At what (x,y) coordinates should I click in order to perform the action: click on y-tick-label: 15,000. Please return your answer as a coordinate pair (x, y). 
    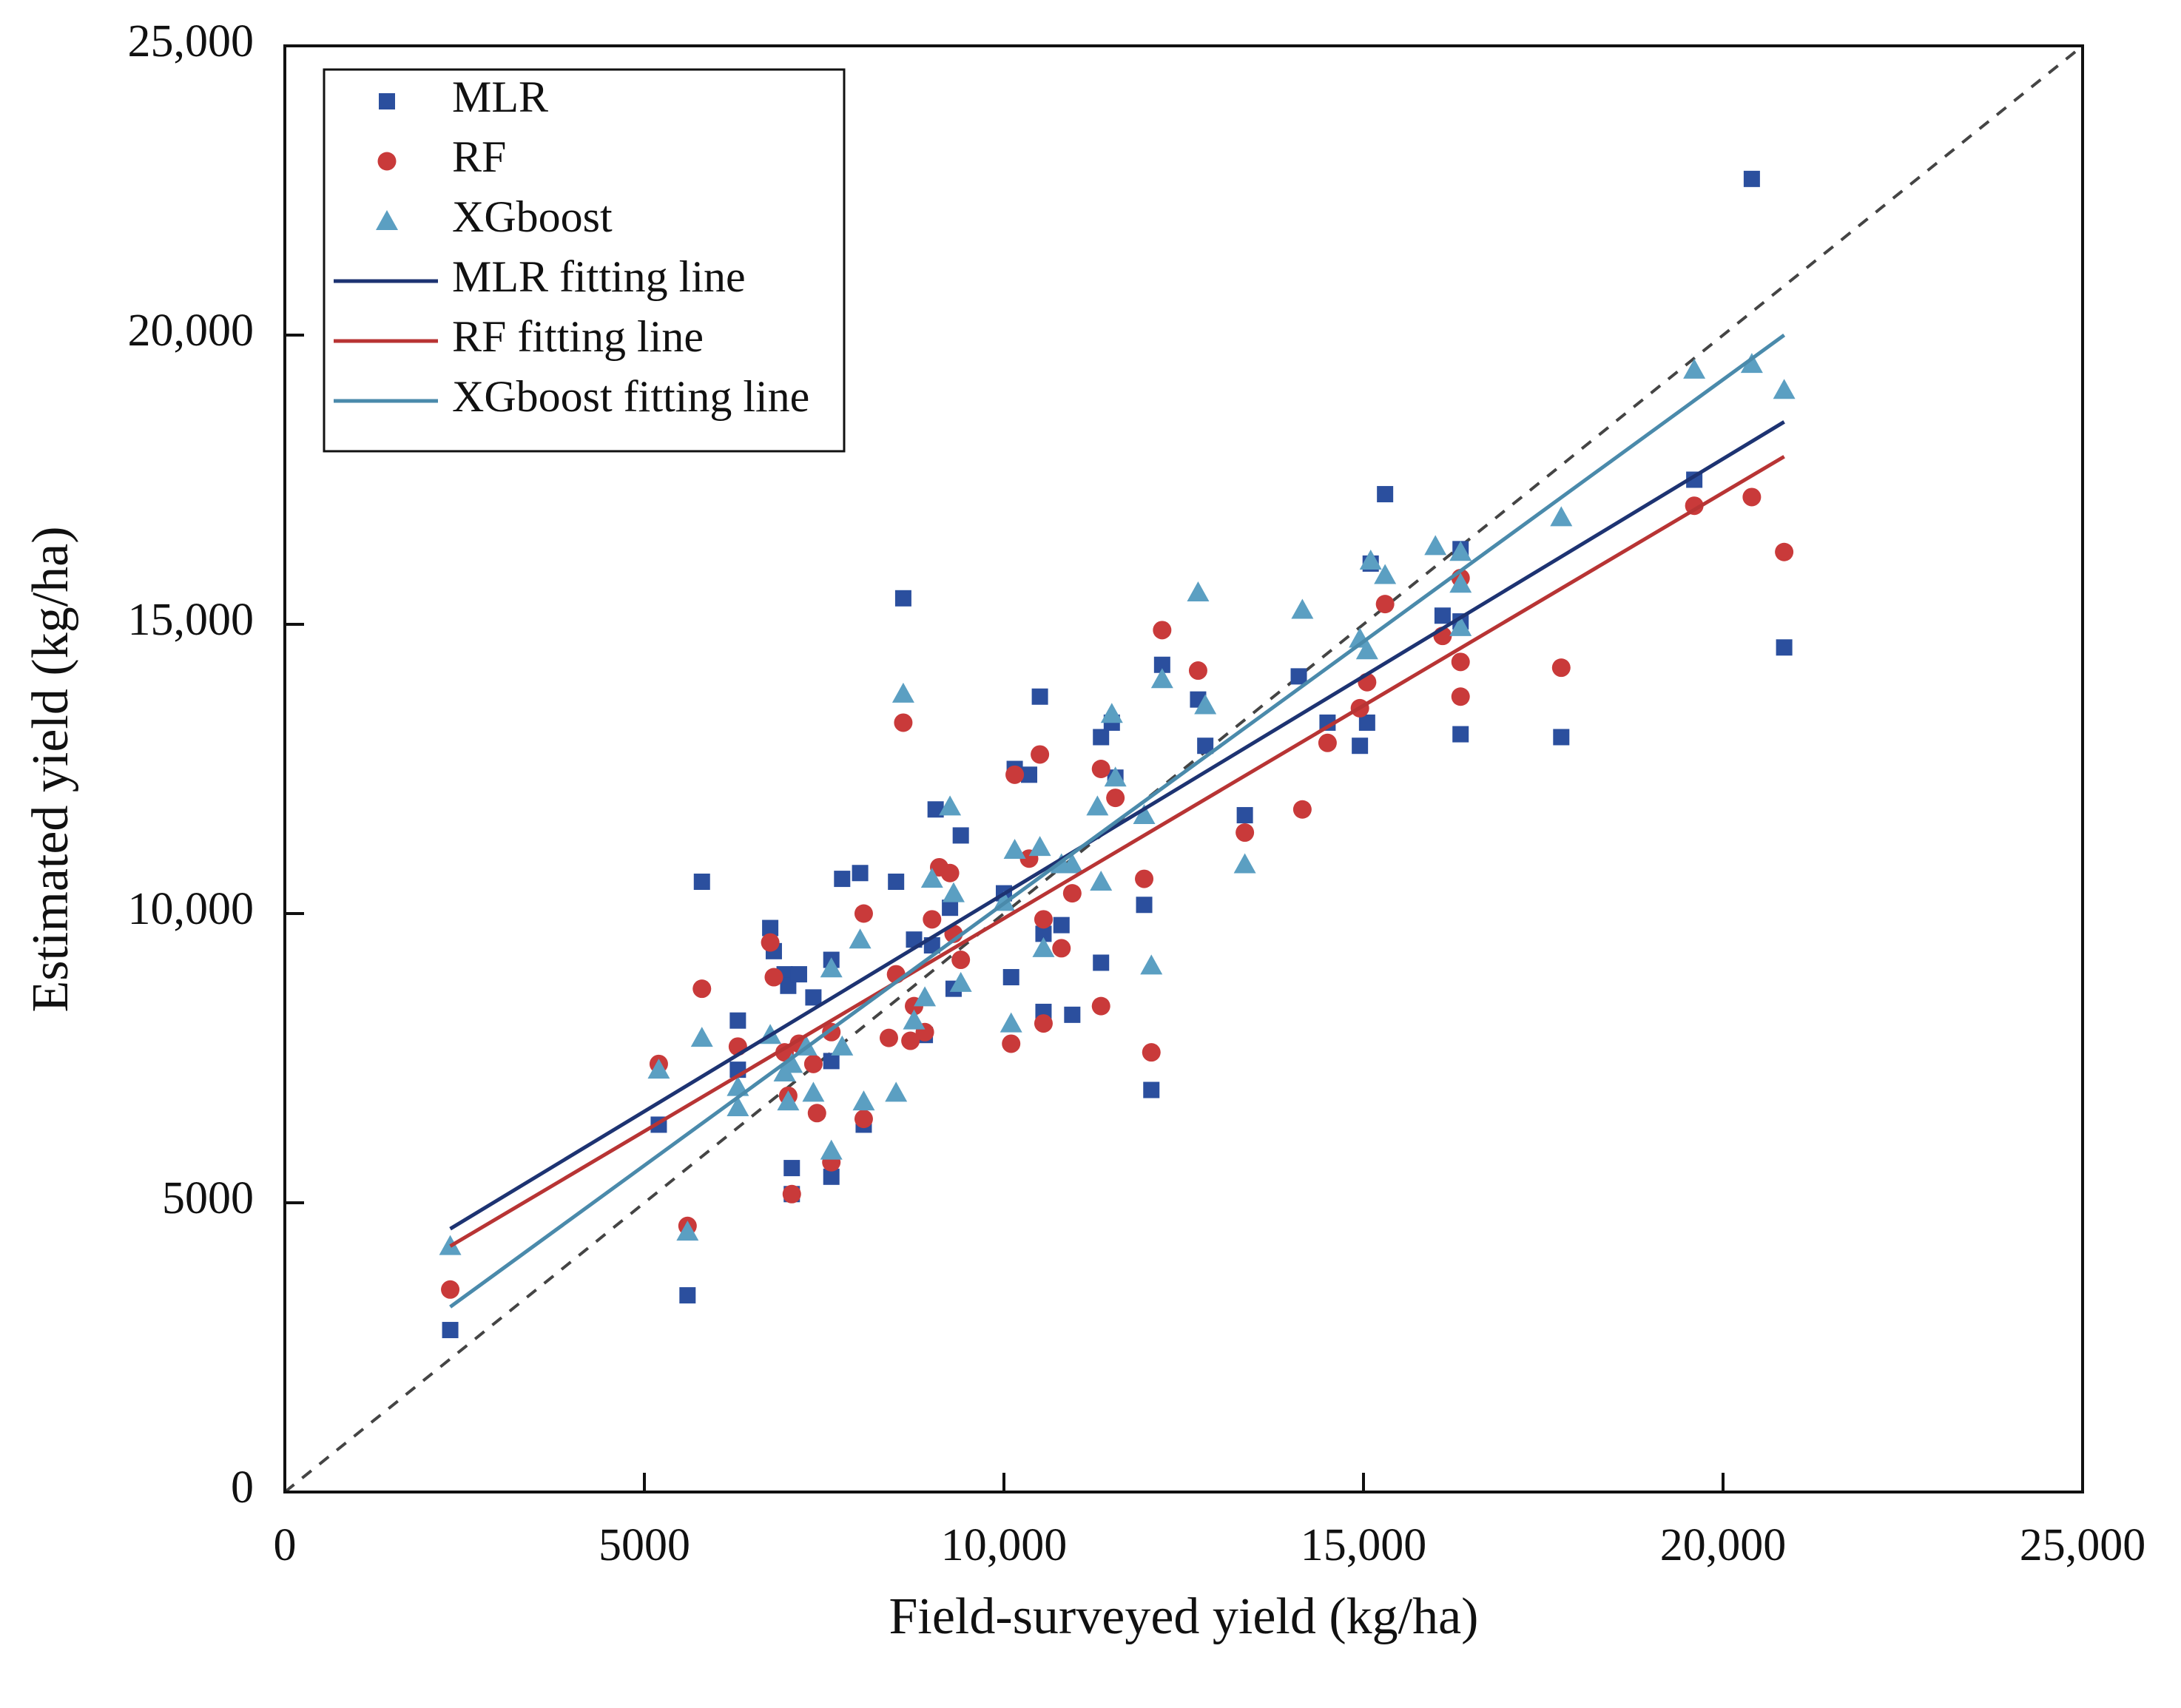
    Looking at the image, I should click on (191, 620).